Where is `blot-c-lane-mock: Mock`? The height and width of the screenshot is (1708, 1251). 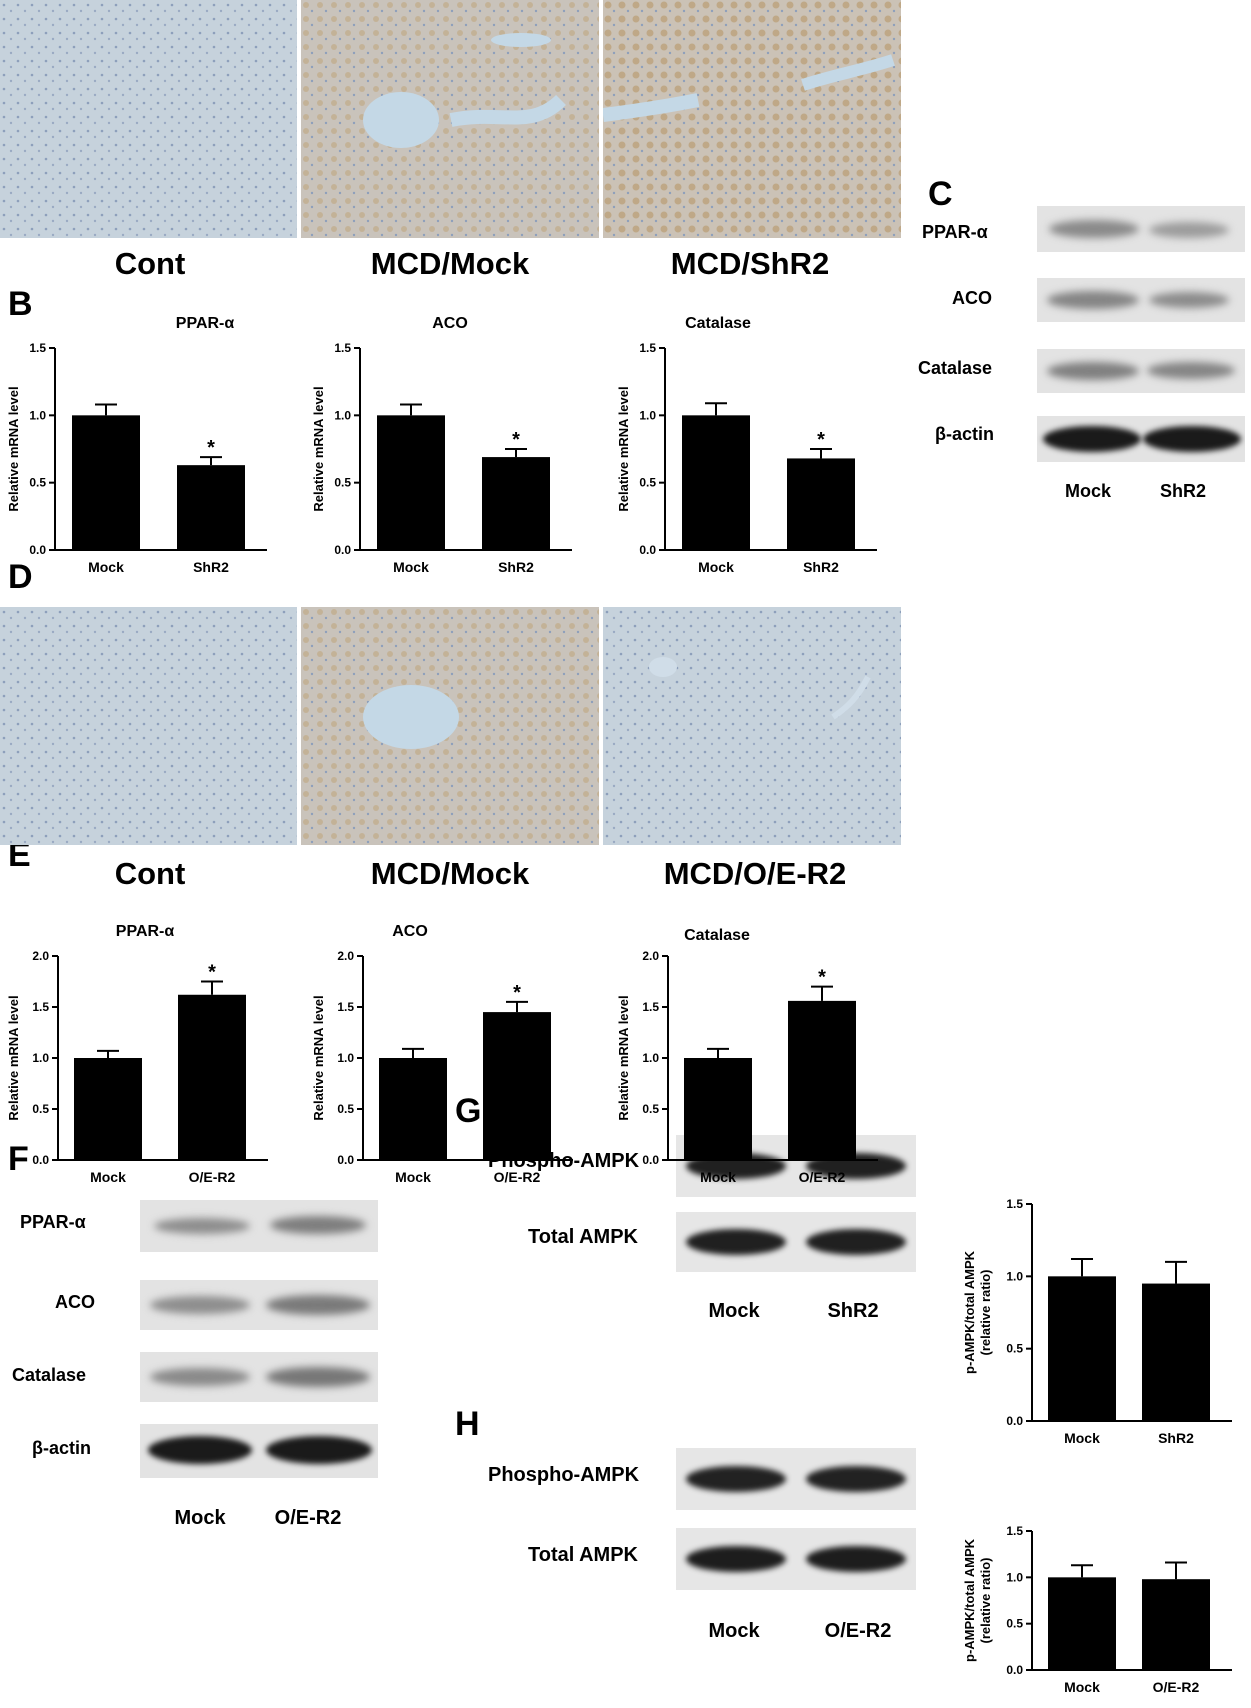
blot-c-lane-mock: Mock is located at coordinates (1087, 491).